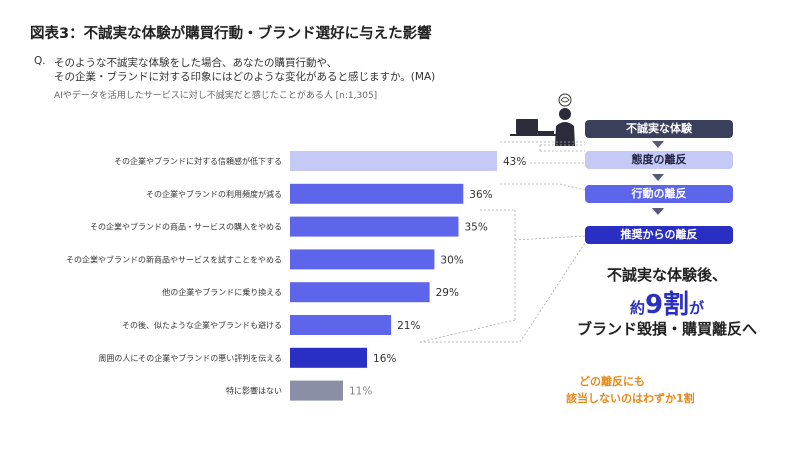  I want to click on summary-suffix: が, so click(697, 308).